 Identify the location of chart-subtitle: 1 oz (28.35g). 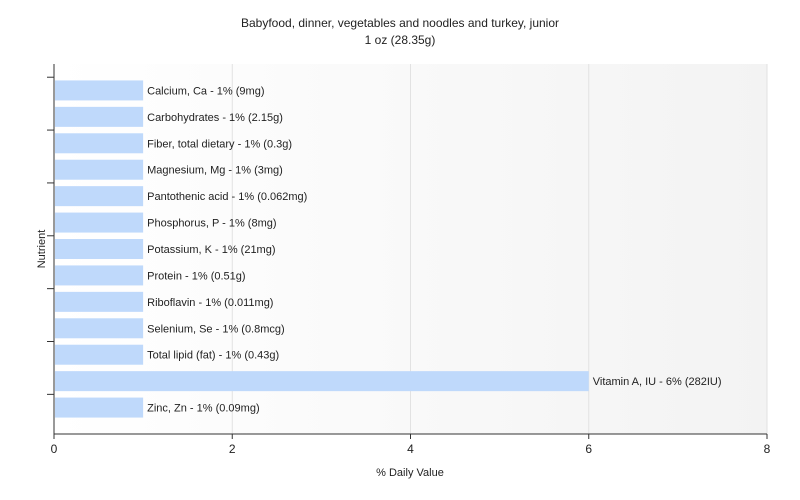
(400, 40).